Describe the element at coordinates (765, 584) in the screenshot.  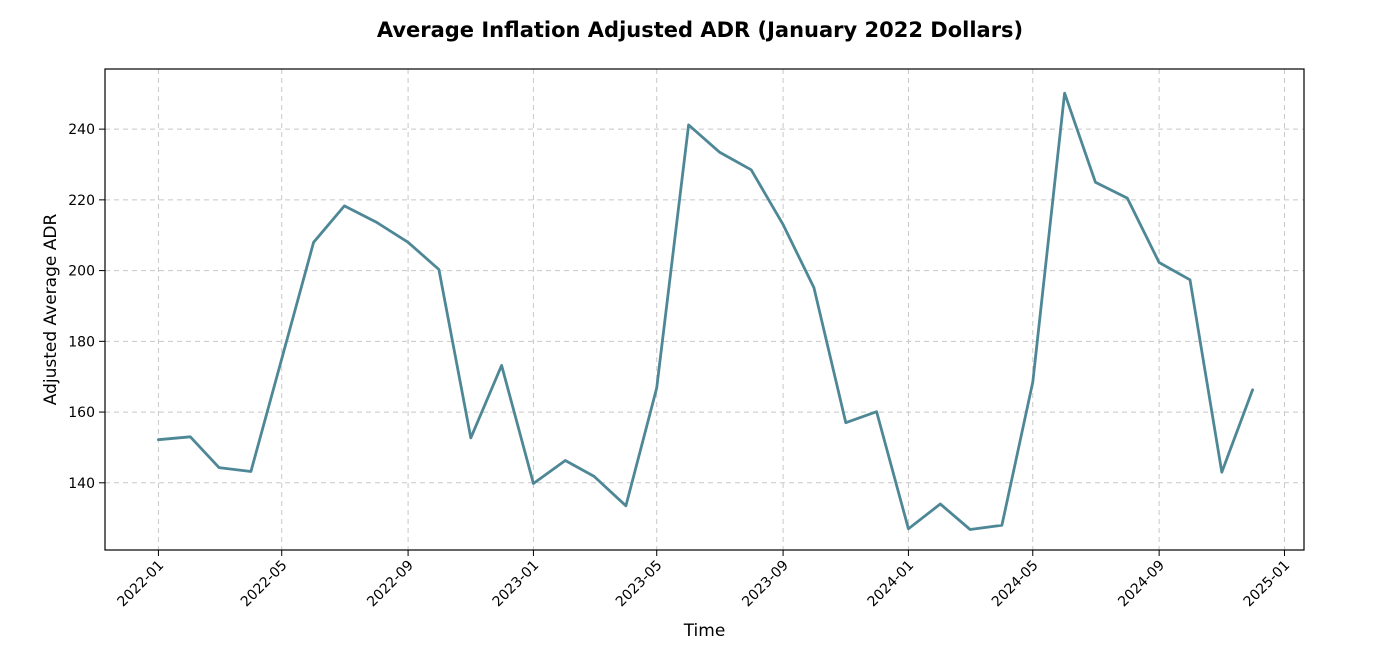
I see `x-tick-label: 2023-09` at that location.